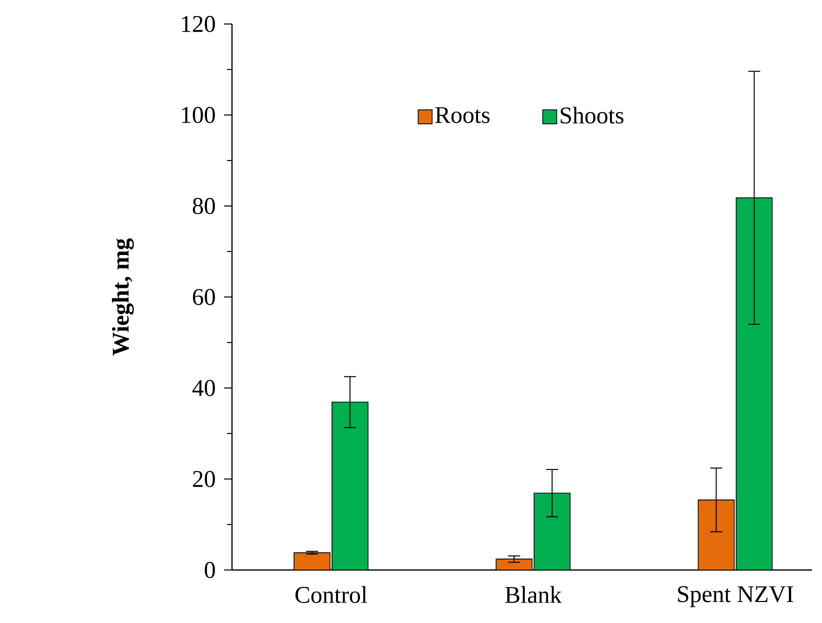 The image size is (822, 623). What do you see at coordinates (736, 597) in the screenshot?
I see `x-tick-label: Spent NZVI` at bounding box center [736, 597].